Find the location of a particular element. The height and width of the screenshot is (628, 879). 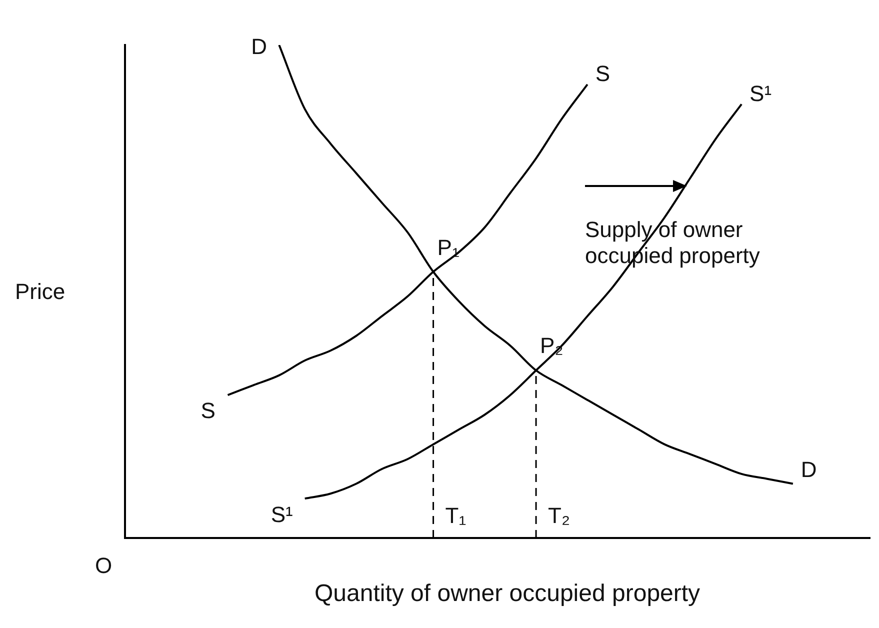

x-axis-title: Quantity of owner occupied property is located at coordinates (507, 594).